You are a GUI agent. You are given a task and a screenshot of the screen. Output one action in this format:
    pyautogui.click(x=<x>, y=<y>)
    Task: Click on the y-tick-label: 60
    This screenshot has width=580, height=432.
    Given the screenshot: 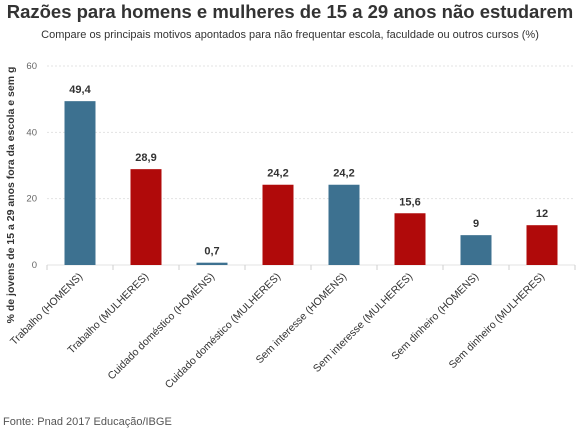 What is the action you would take?
    pyautogui.click(x=31, y=66)
    